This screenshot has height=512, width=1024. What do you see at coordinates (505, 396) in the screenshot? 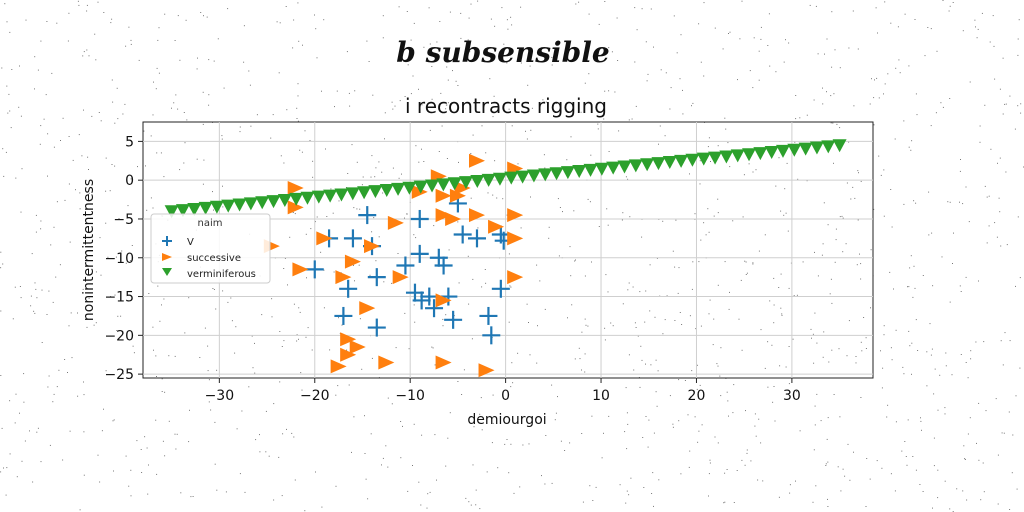
I see `x-tick-label: 0` at bounding box center [505, 396].